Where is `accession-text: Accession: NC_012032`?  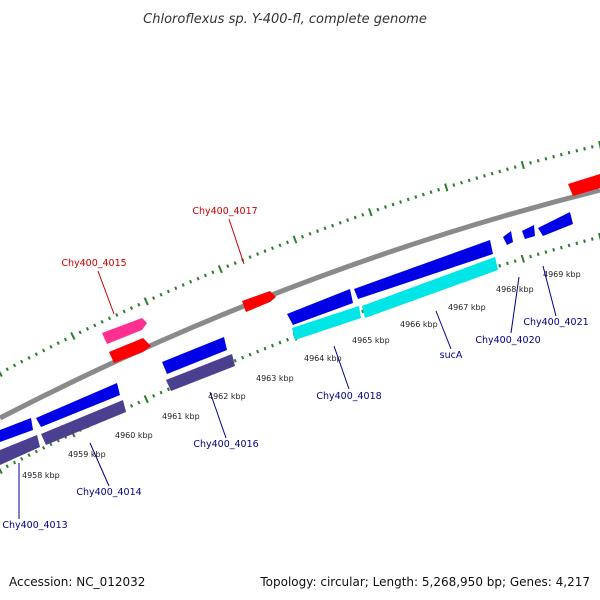 accession-text: Accession: NC_012032 is located at coordinates (77, 582).